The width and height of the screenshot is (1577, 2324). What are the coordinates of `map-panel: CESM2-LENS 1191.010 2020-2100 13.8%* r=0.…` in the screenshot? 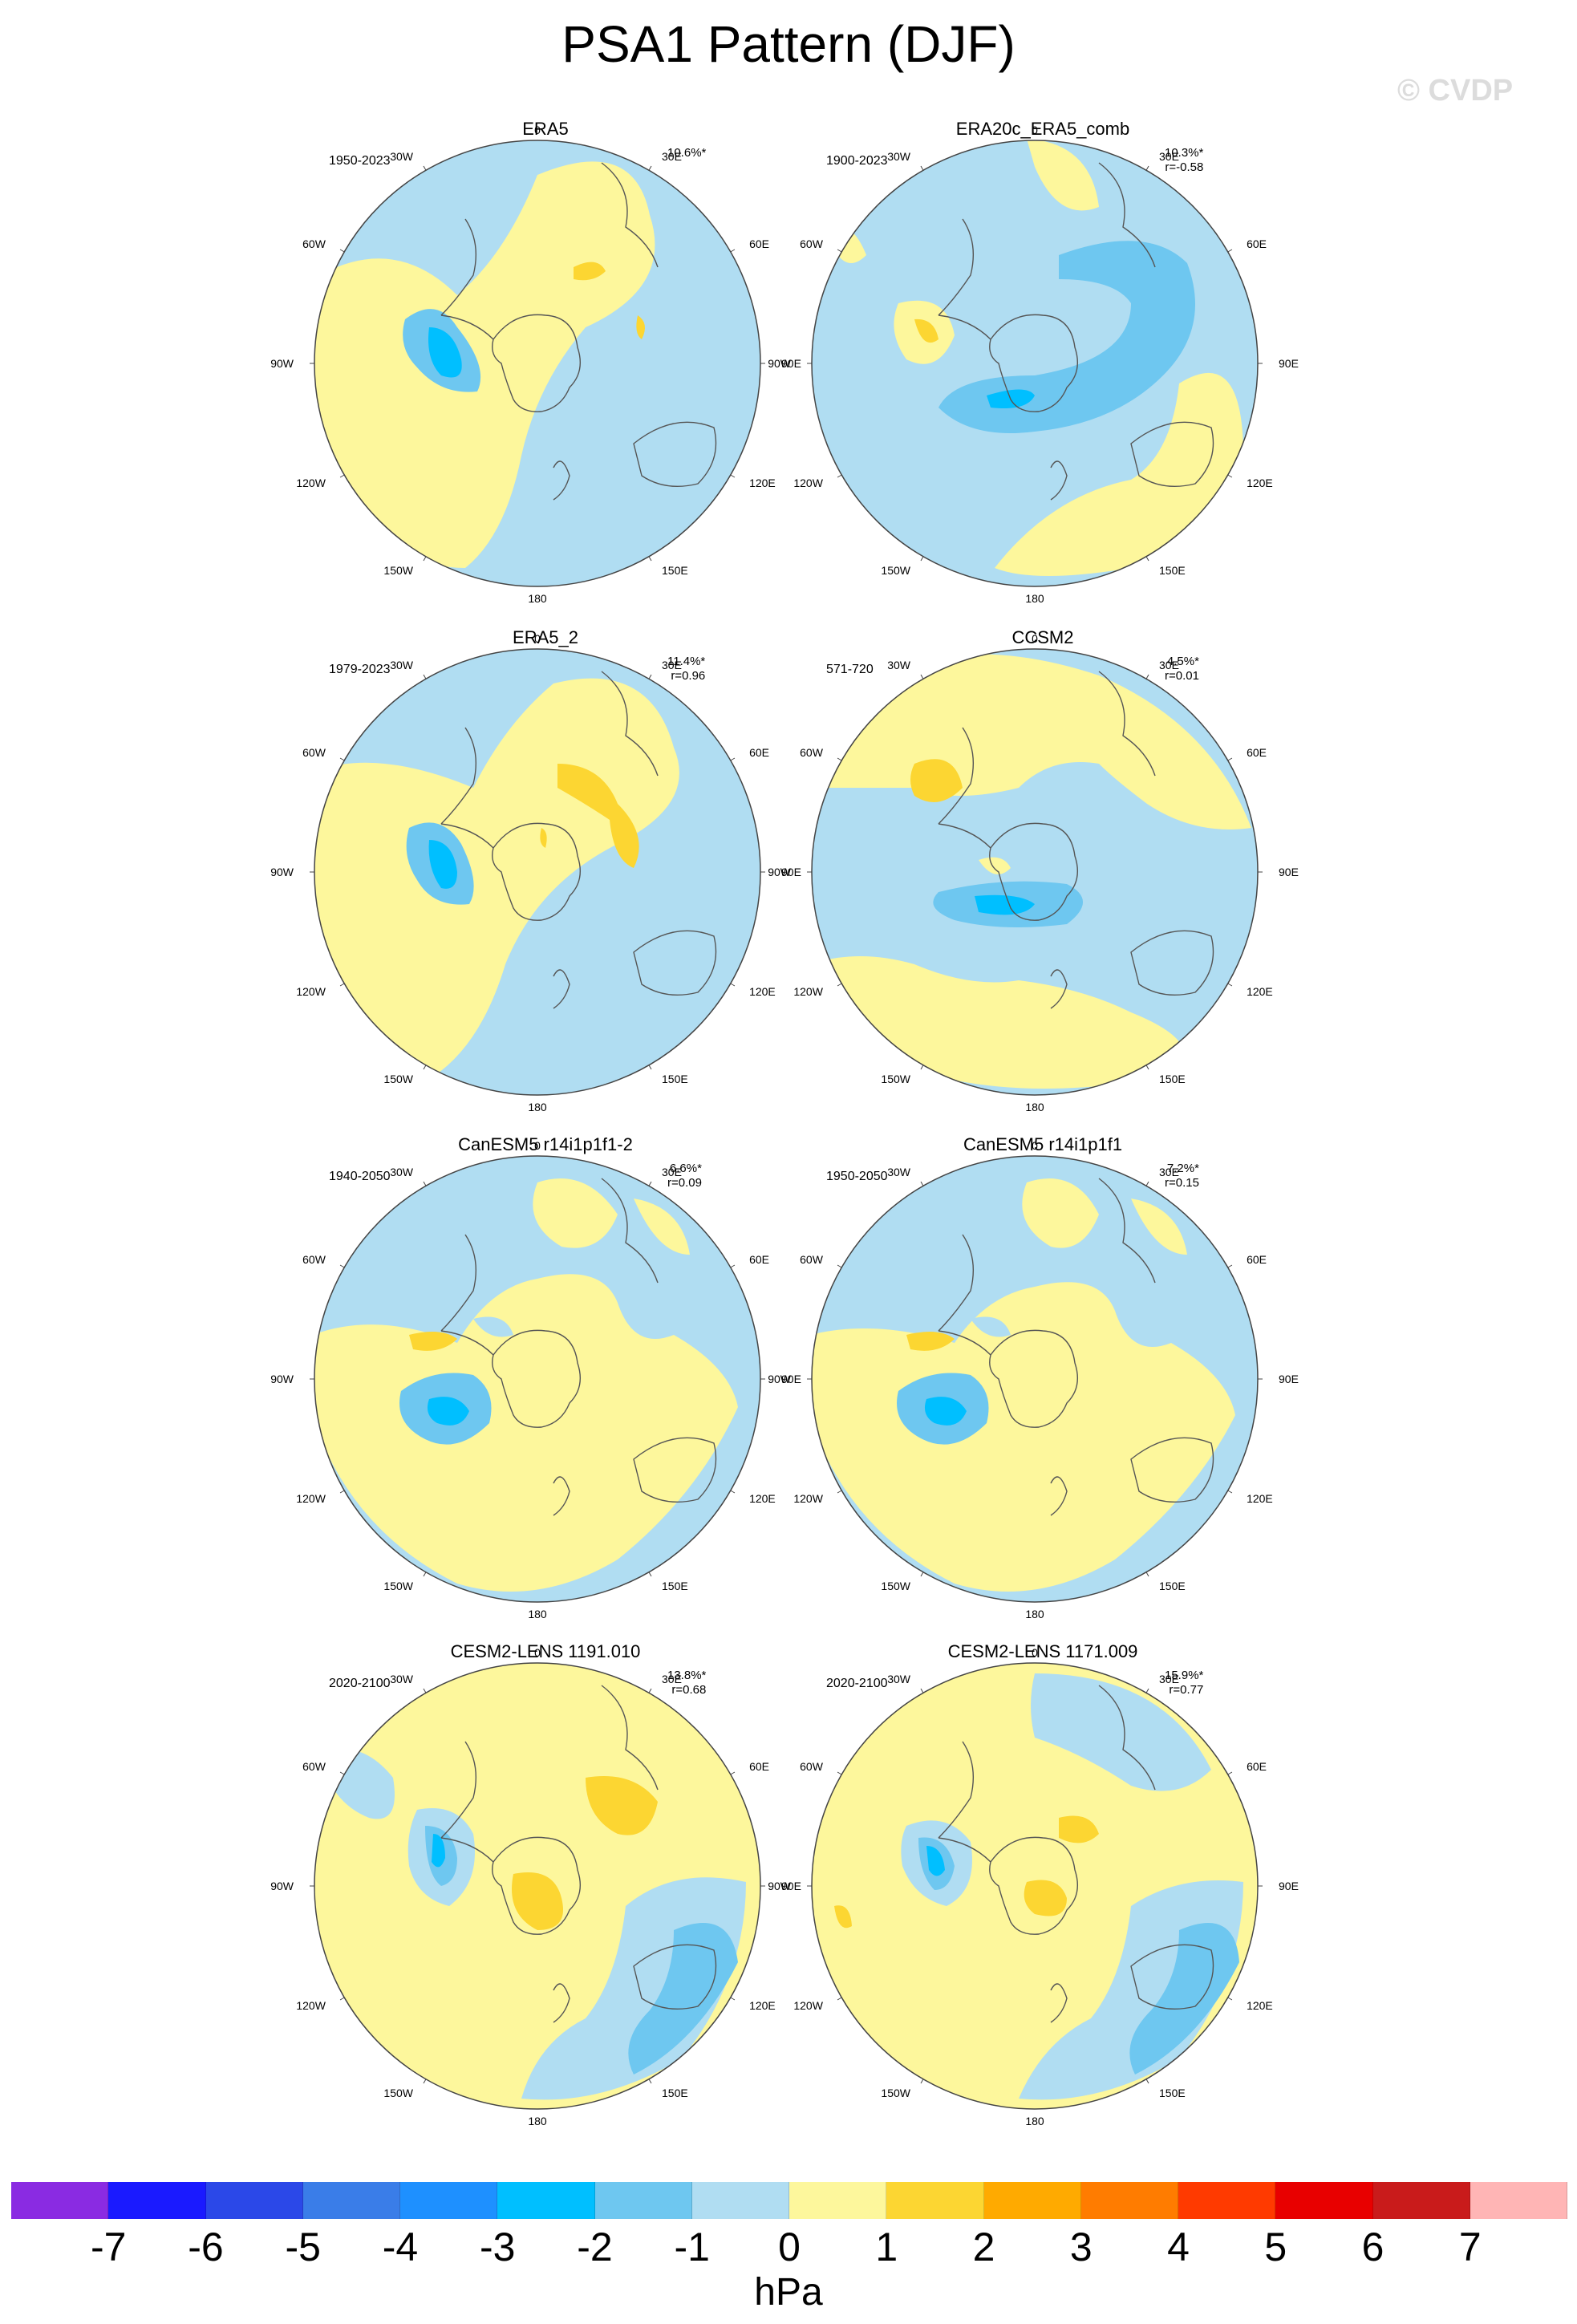 It's located at (588, 1890).